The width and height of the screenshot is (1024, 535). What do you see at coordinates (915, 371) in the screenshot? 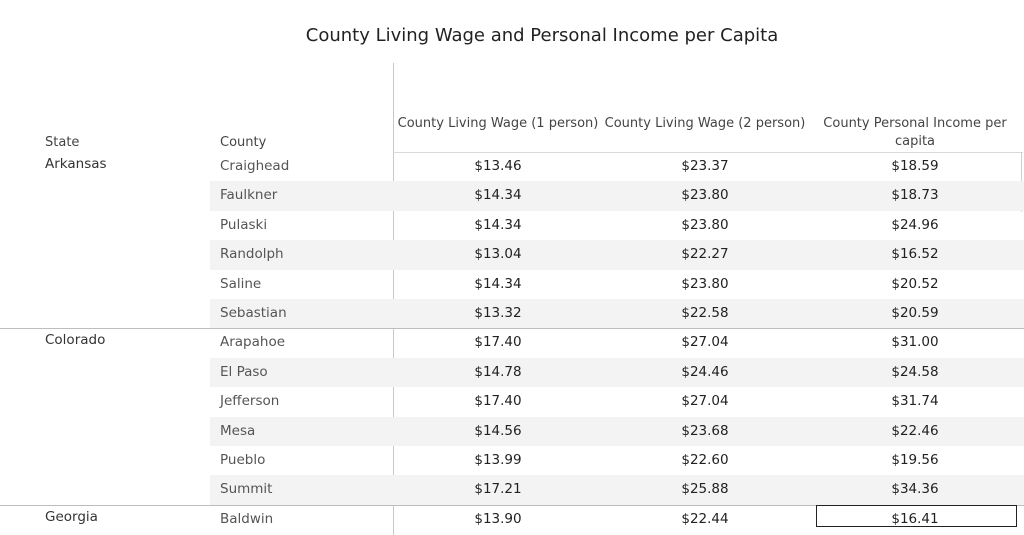
I see `personal-income-cell: $24.58` at bounding box center [915, 371].